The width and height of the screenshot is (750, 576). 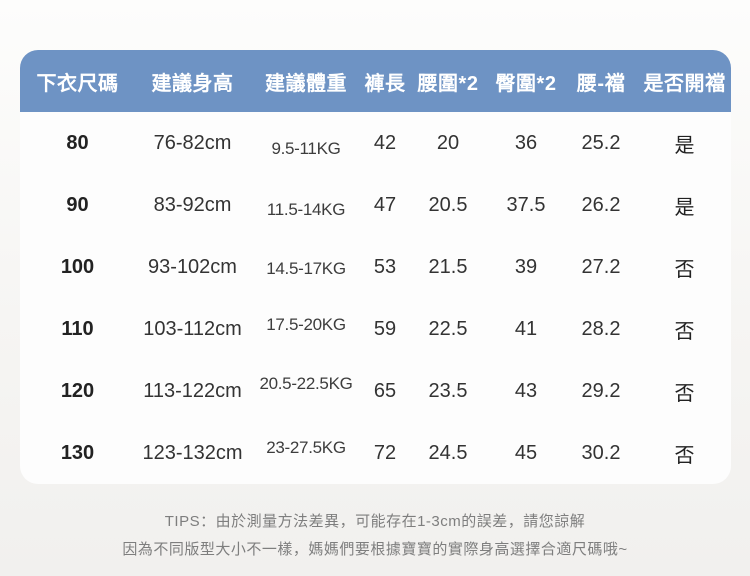 I want to click on table-header-row: 下衣尺碼 建議身高 建議體重 褲長 腰圍*2 臀圍*2 腰-襠 是否開襠, so click(x=375, y=81).